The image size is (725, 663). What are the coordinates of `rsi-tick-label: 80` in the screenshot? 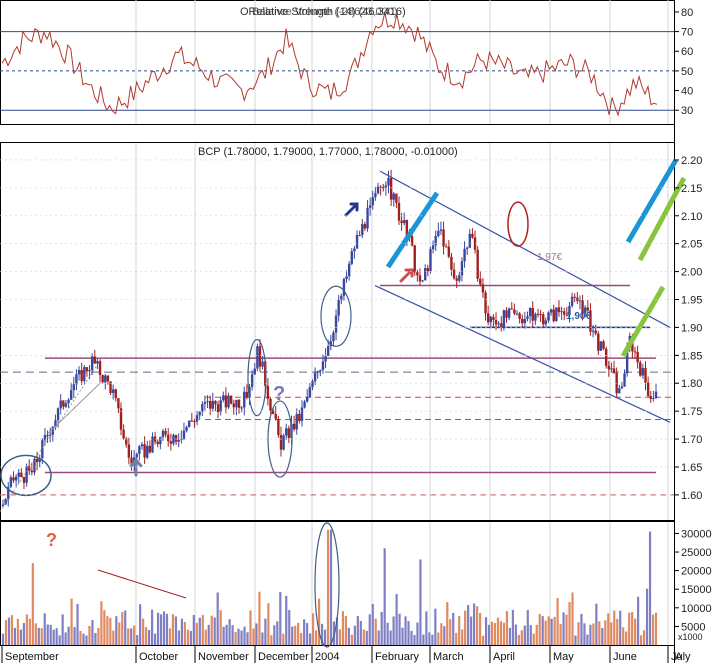 It's located at (687, 13).